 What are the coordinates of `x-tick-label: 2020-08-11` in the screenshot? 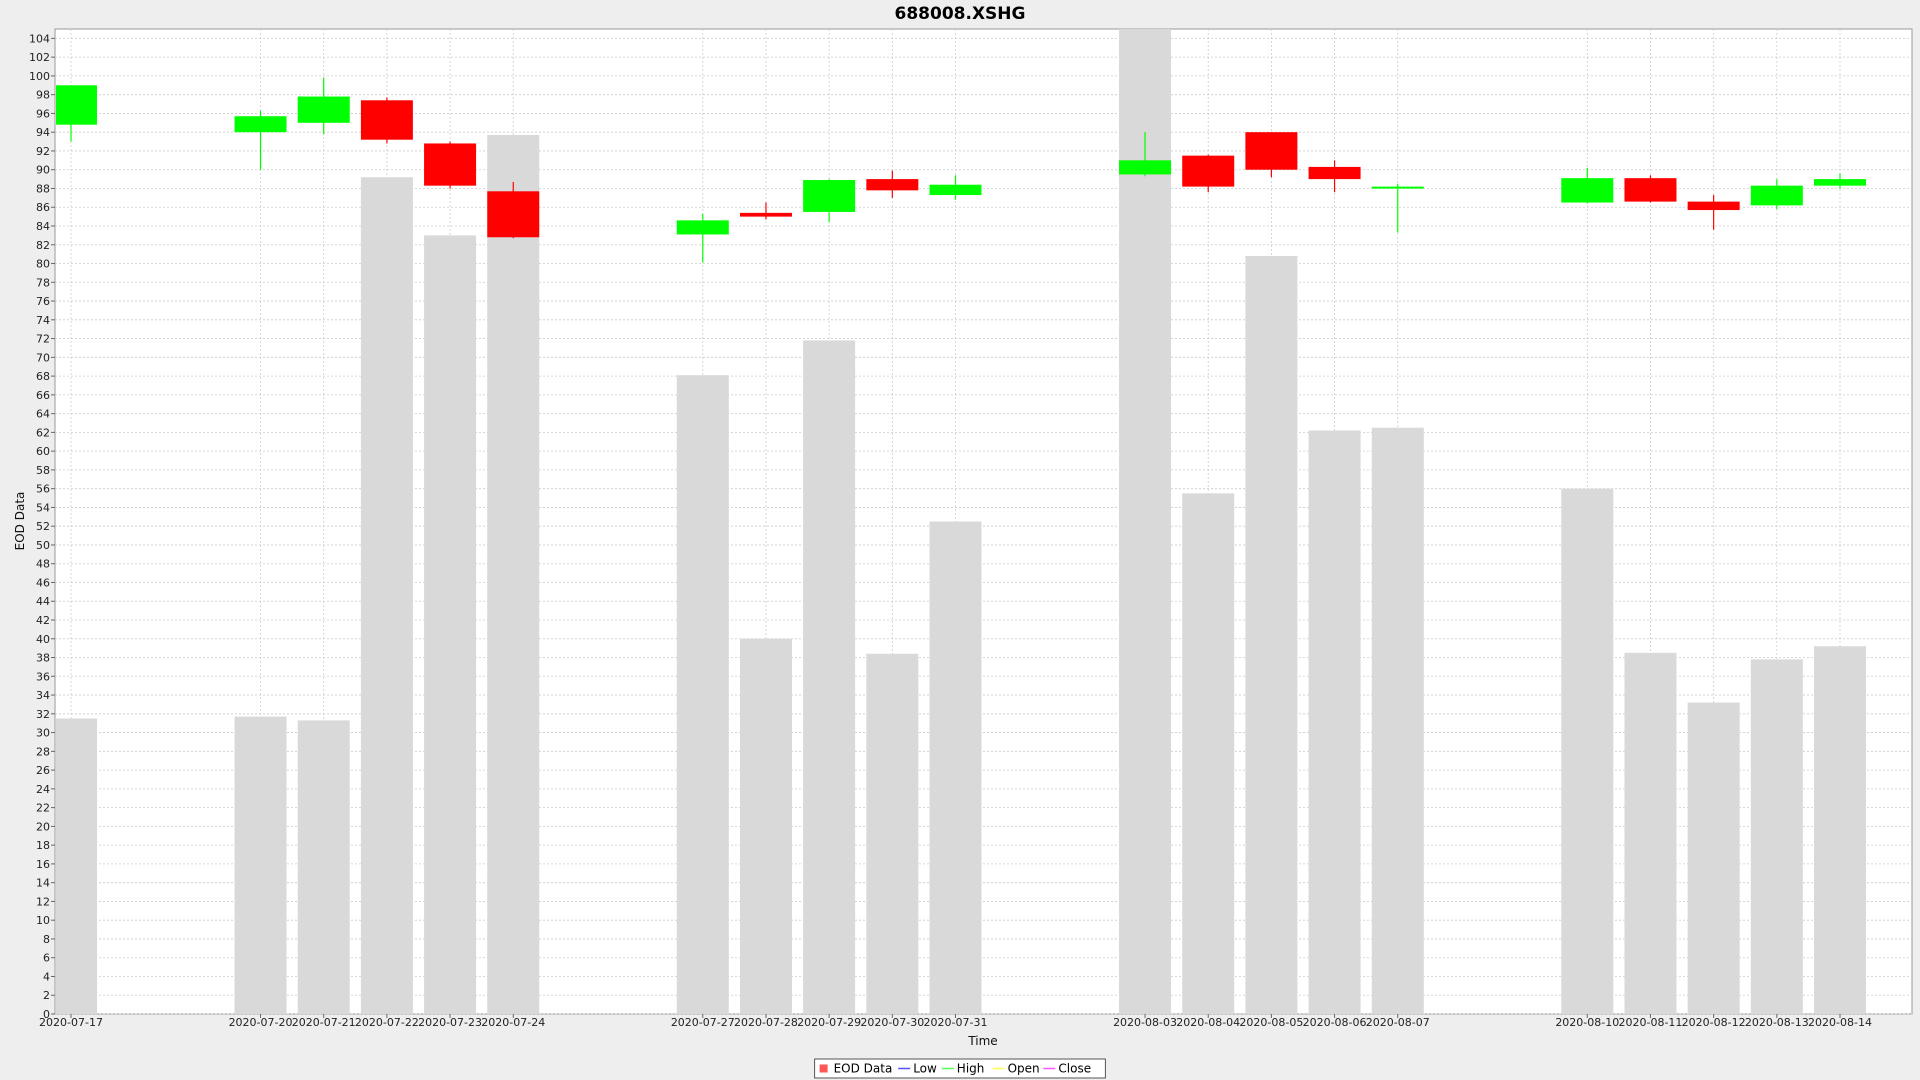 It's located at (1650, 1022).